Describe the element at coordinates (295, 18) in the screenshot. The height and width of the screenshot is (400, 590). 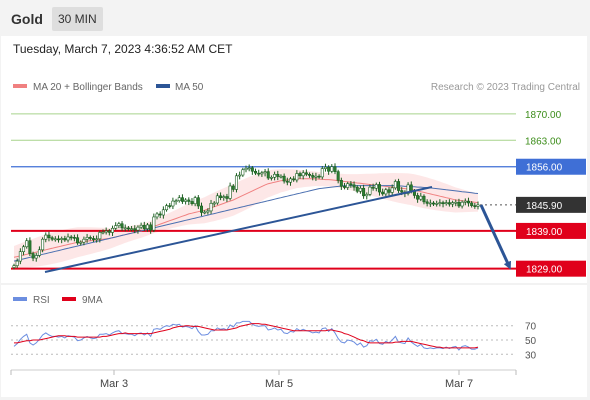
I see `chart-header: Gold 30 MIN` at that location.